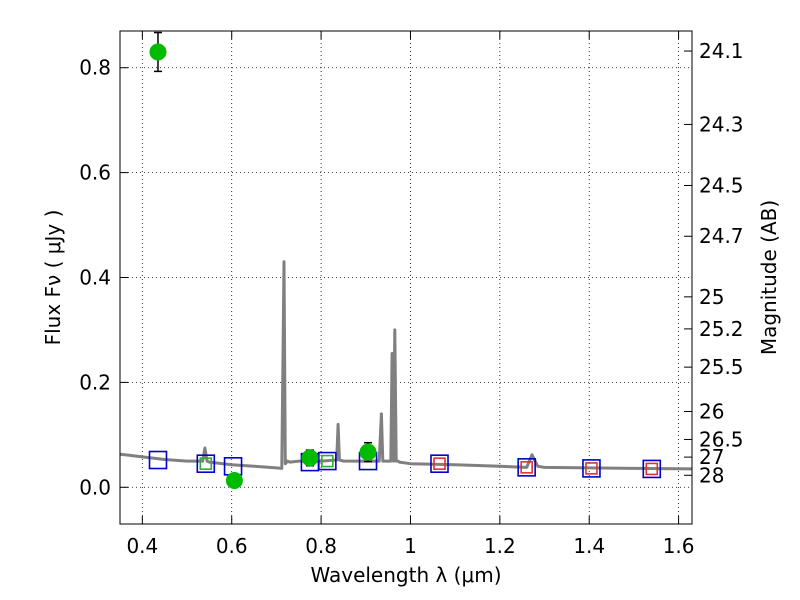 This screenshot has height=600, width=800. What do you see at coordinates (721, 439) in the screenshot?
I see `magnitude-tick-label: 26.5` at bounding box center [721, 439].